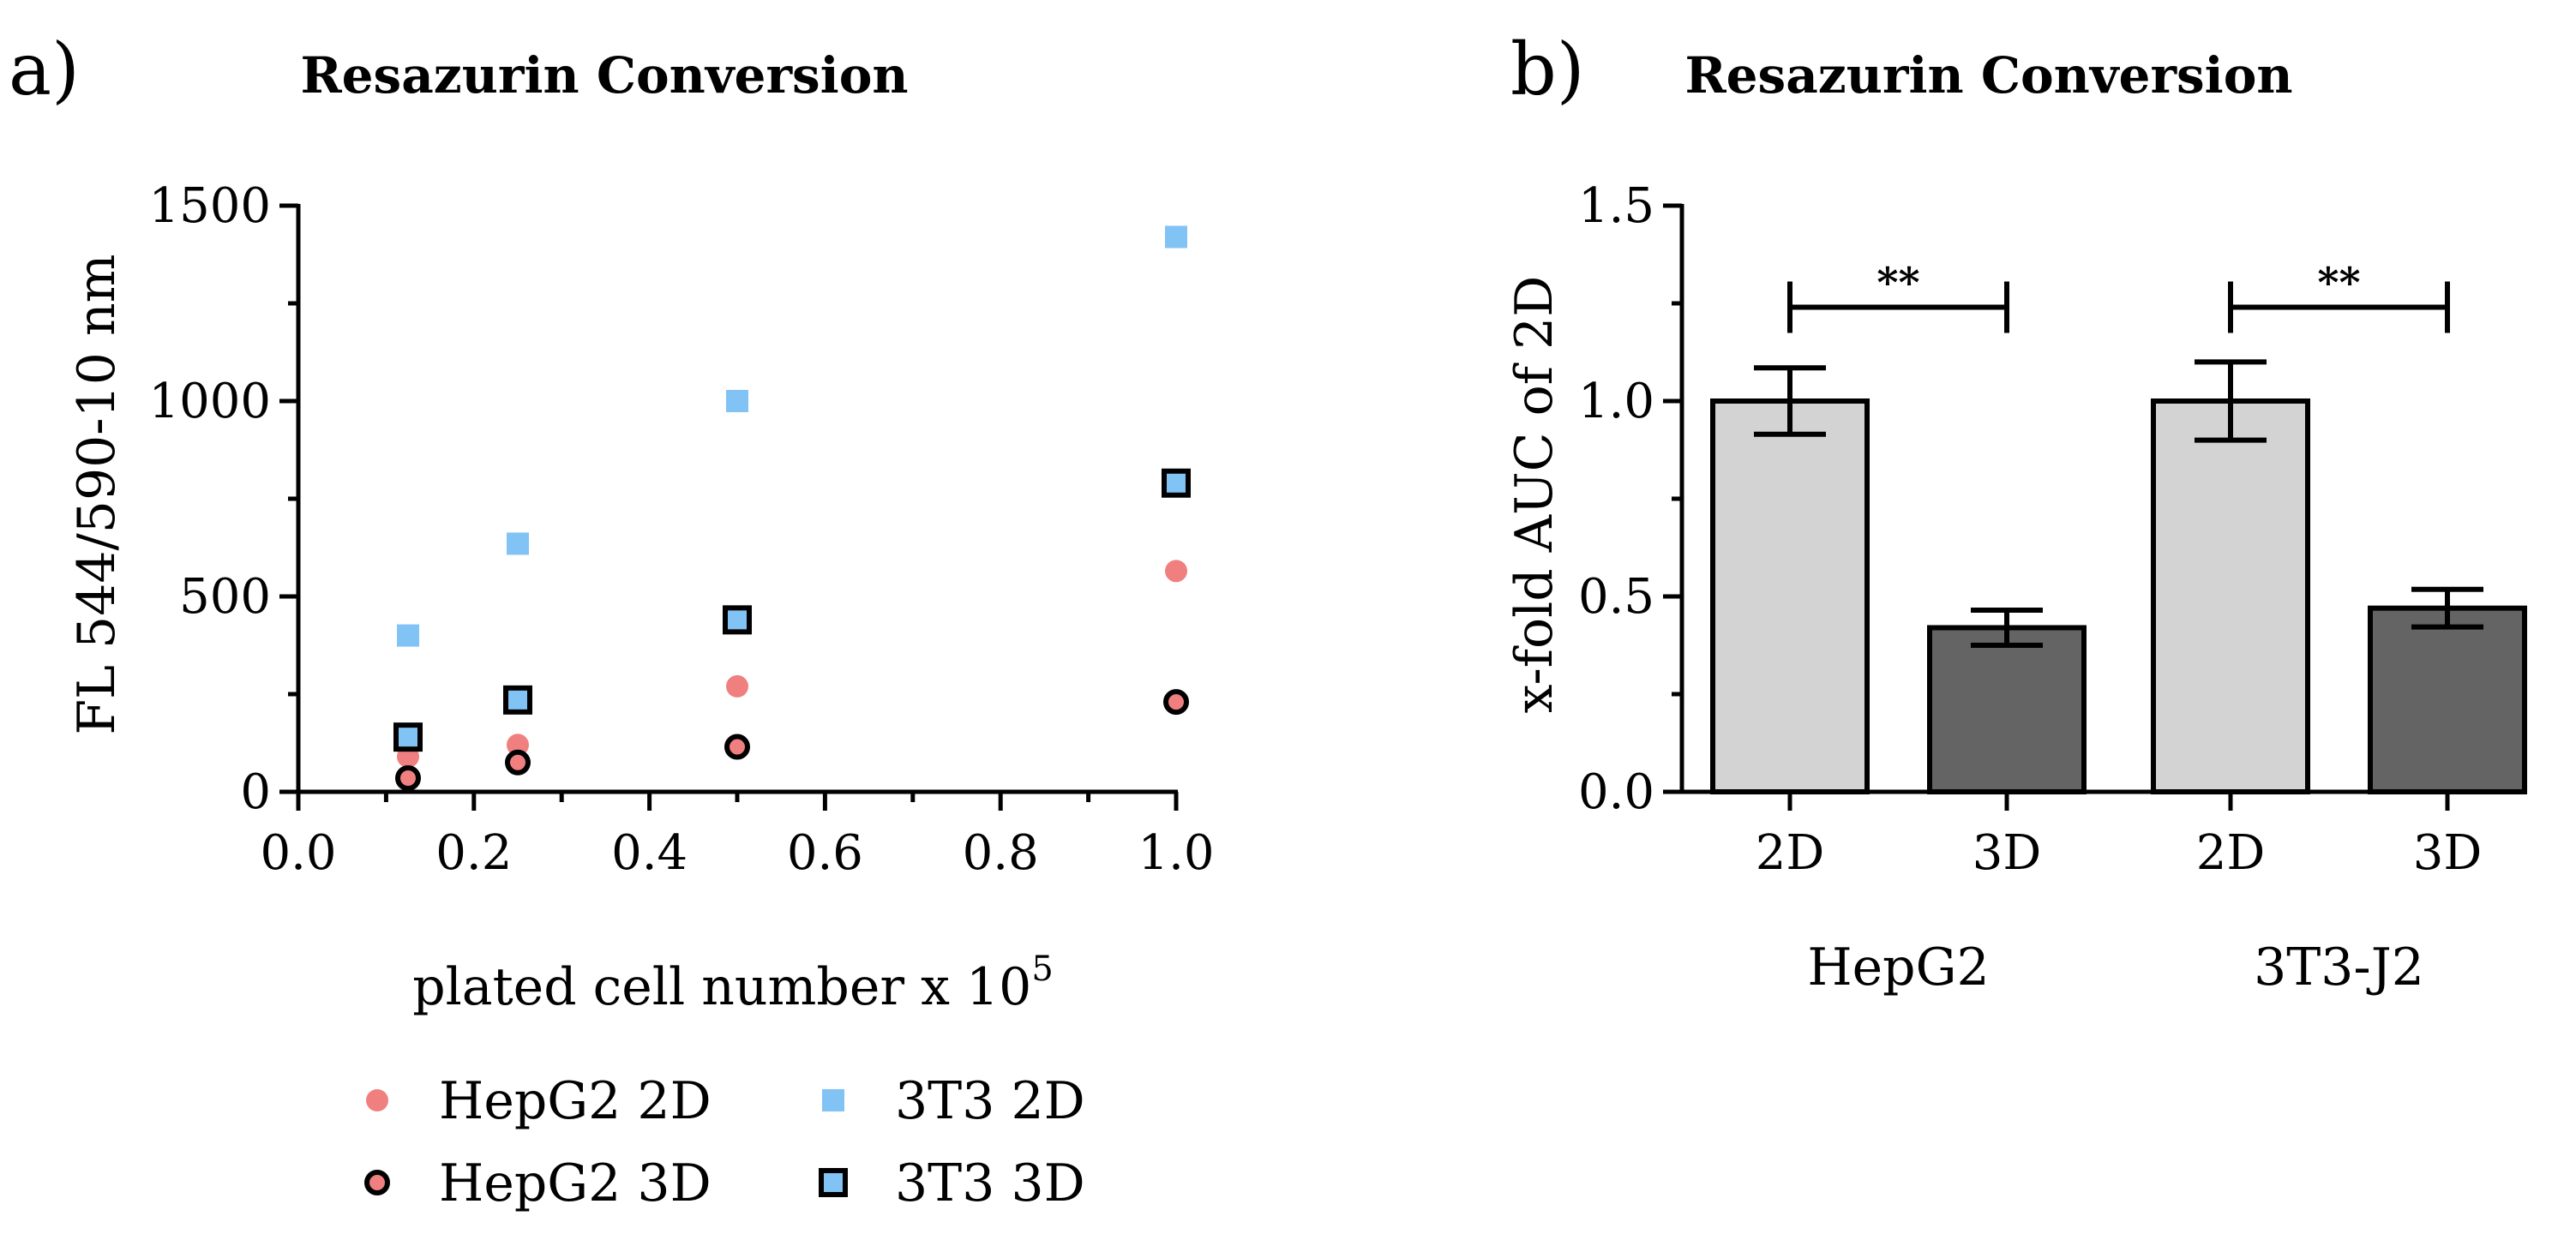 This screenshot has height=1240, width=2576. What do you see at coordinates (1042, 969) in the screenshot?
I see `panel-a-x-axis-title-exponent: 5` at bounding box center [1042, 969].